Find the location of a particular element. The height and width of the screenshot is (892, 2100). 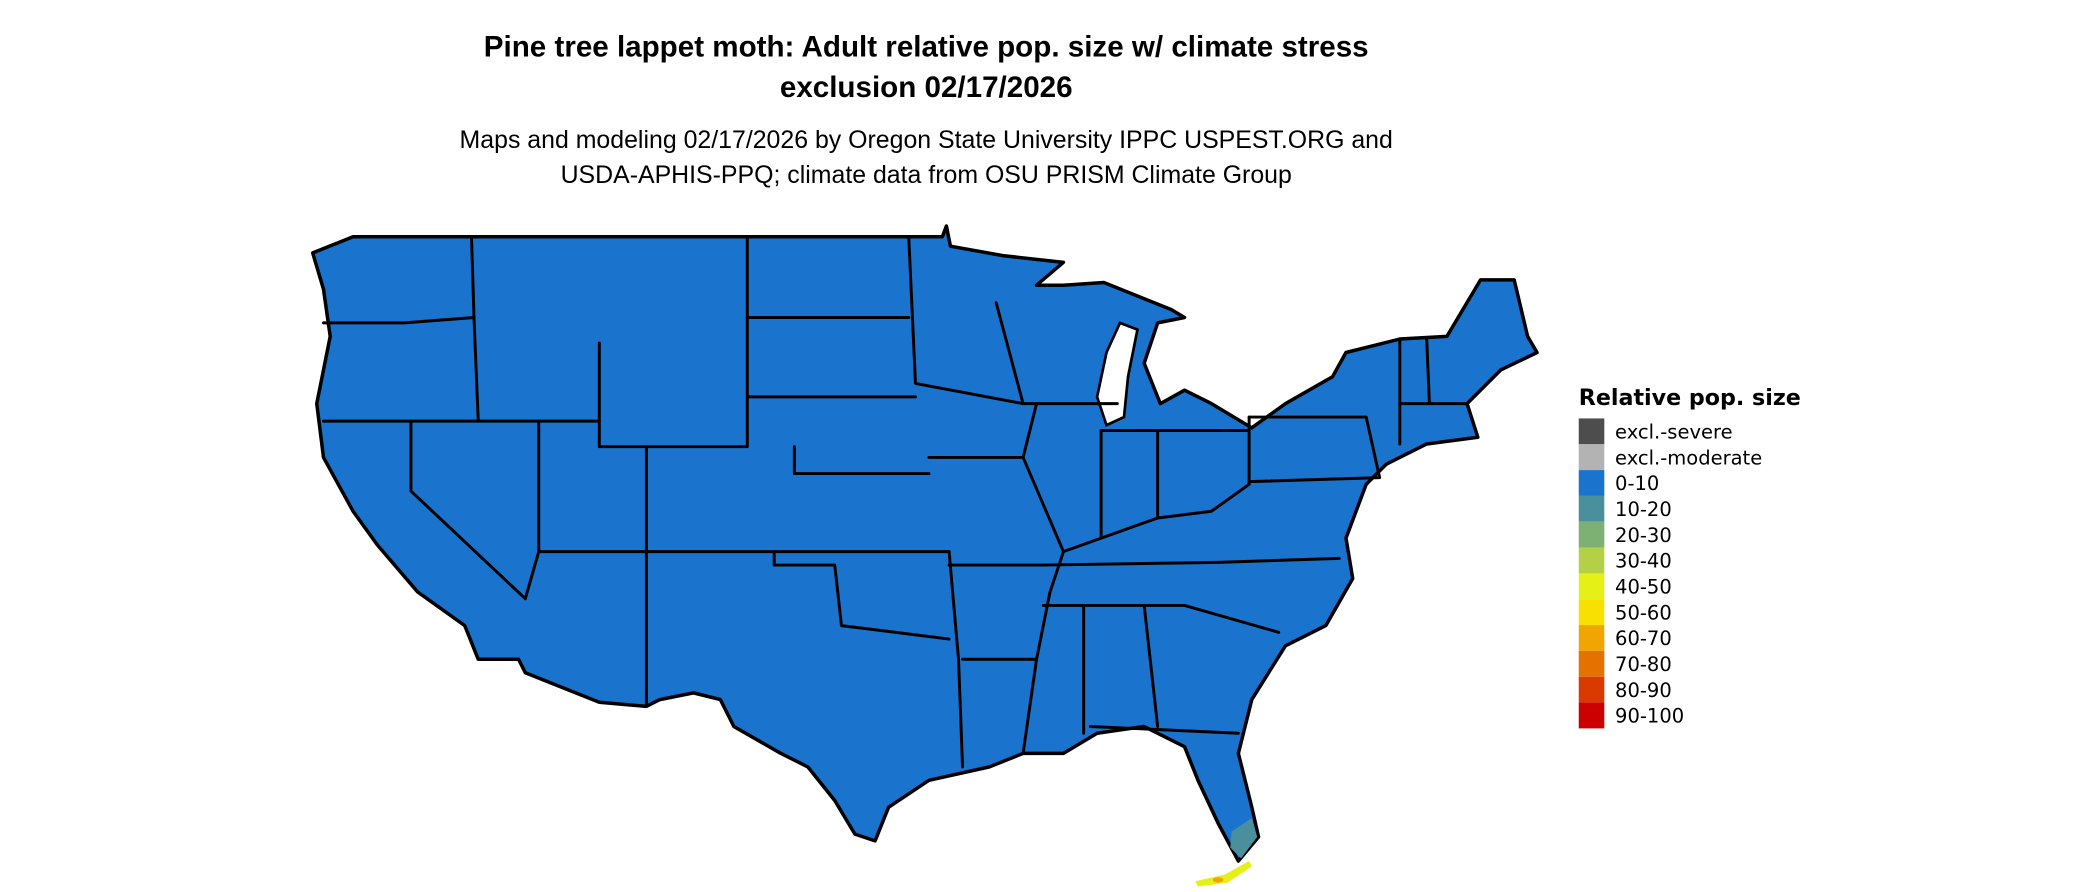

legend-label: 50-60 is located at coordinates (1643, 612).